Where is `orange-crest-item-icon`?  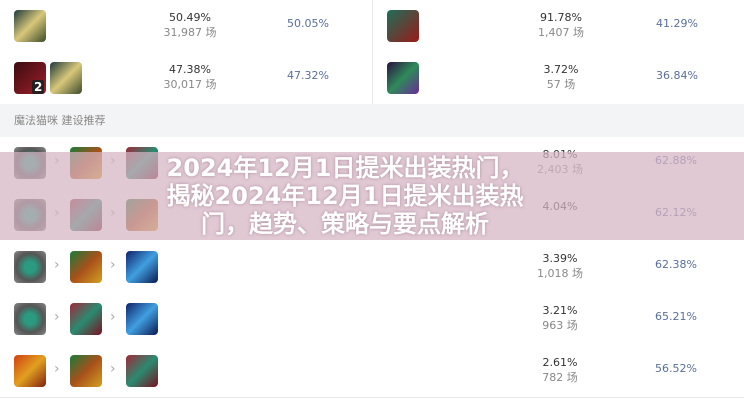
orange-crest-item-icon is located at coordinates (30, 371).